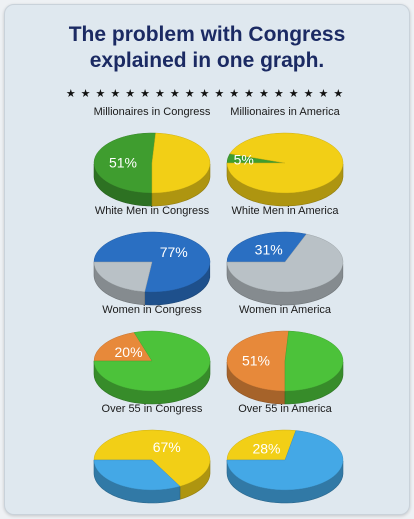  What do you see at coordinates (174, 252) in the screenshot?
I see `pie-percent-label: 77%` at bounding box center [174, 252].